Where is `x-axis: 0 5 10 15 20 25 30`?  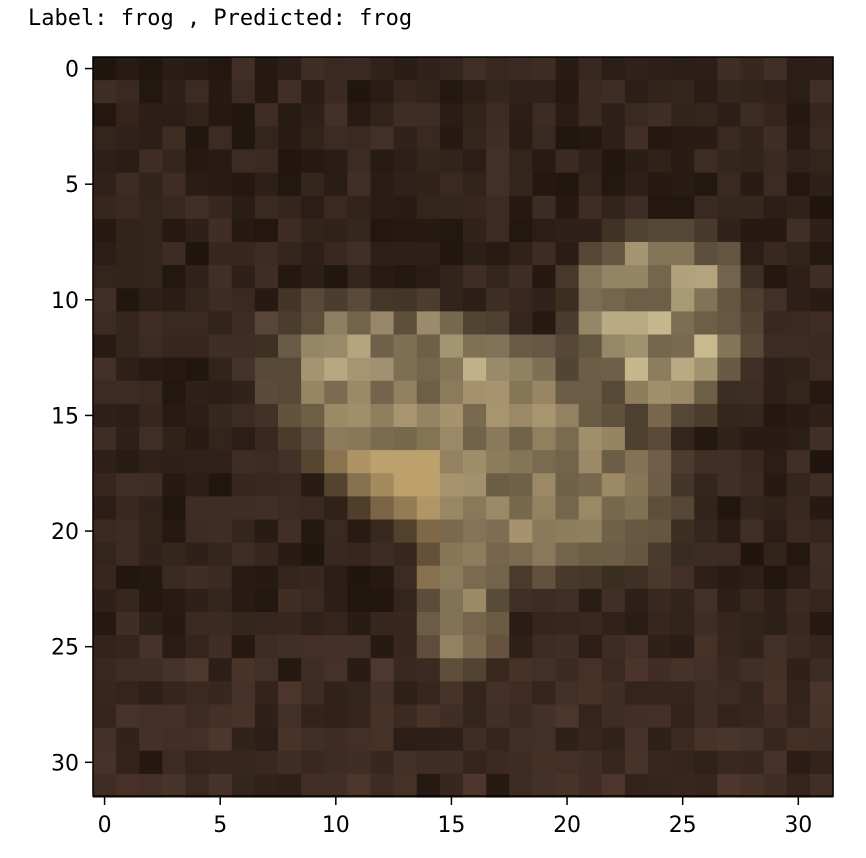 x-axis: 0 5 10 15 20 25 30 is located at coordinates (455, 817).